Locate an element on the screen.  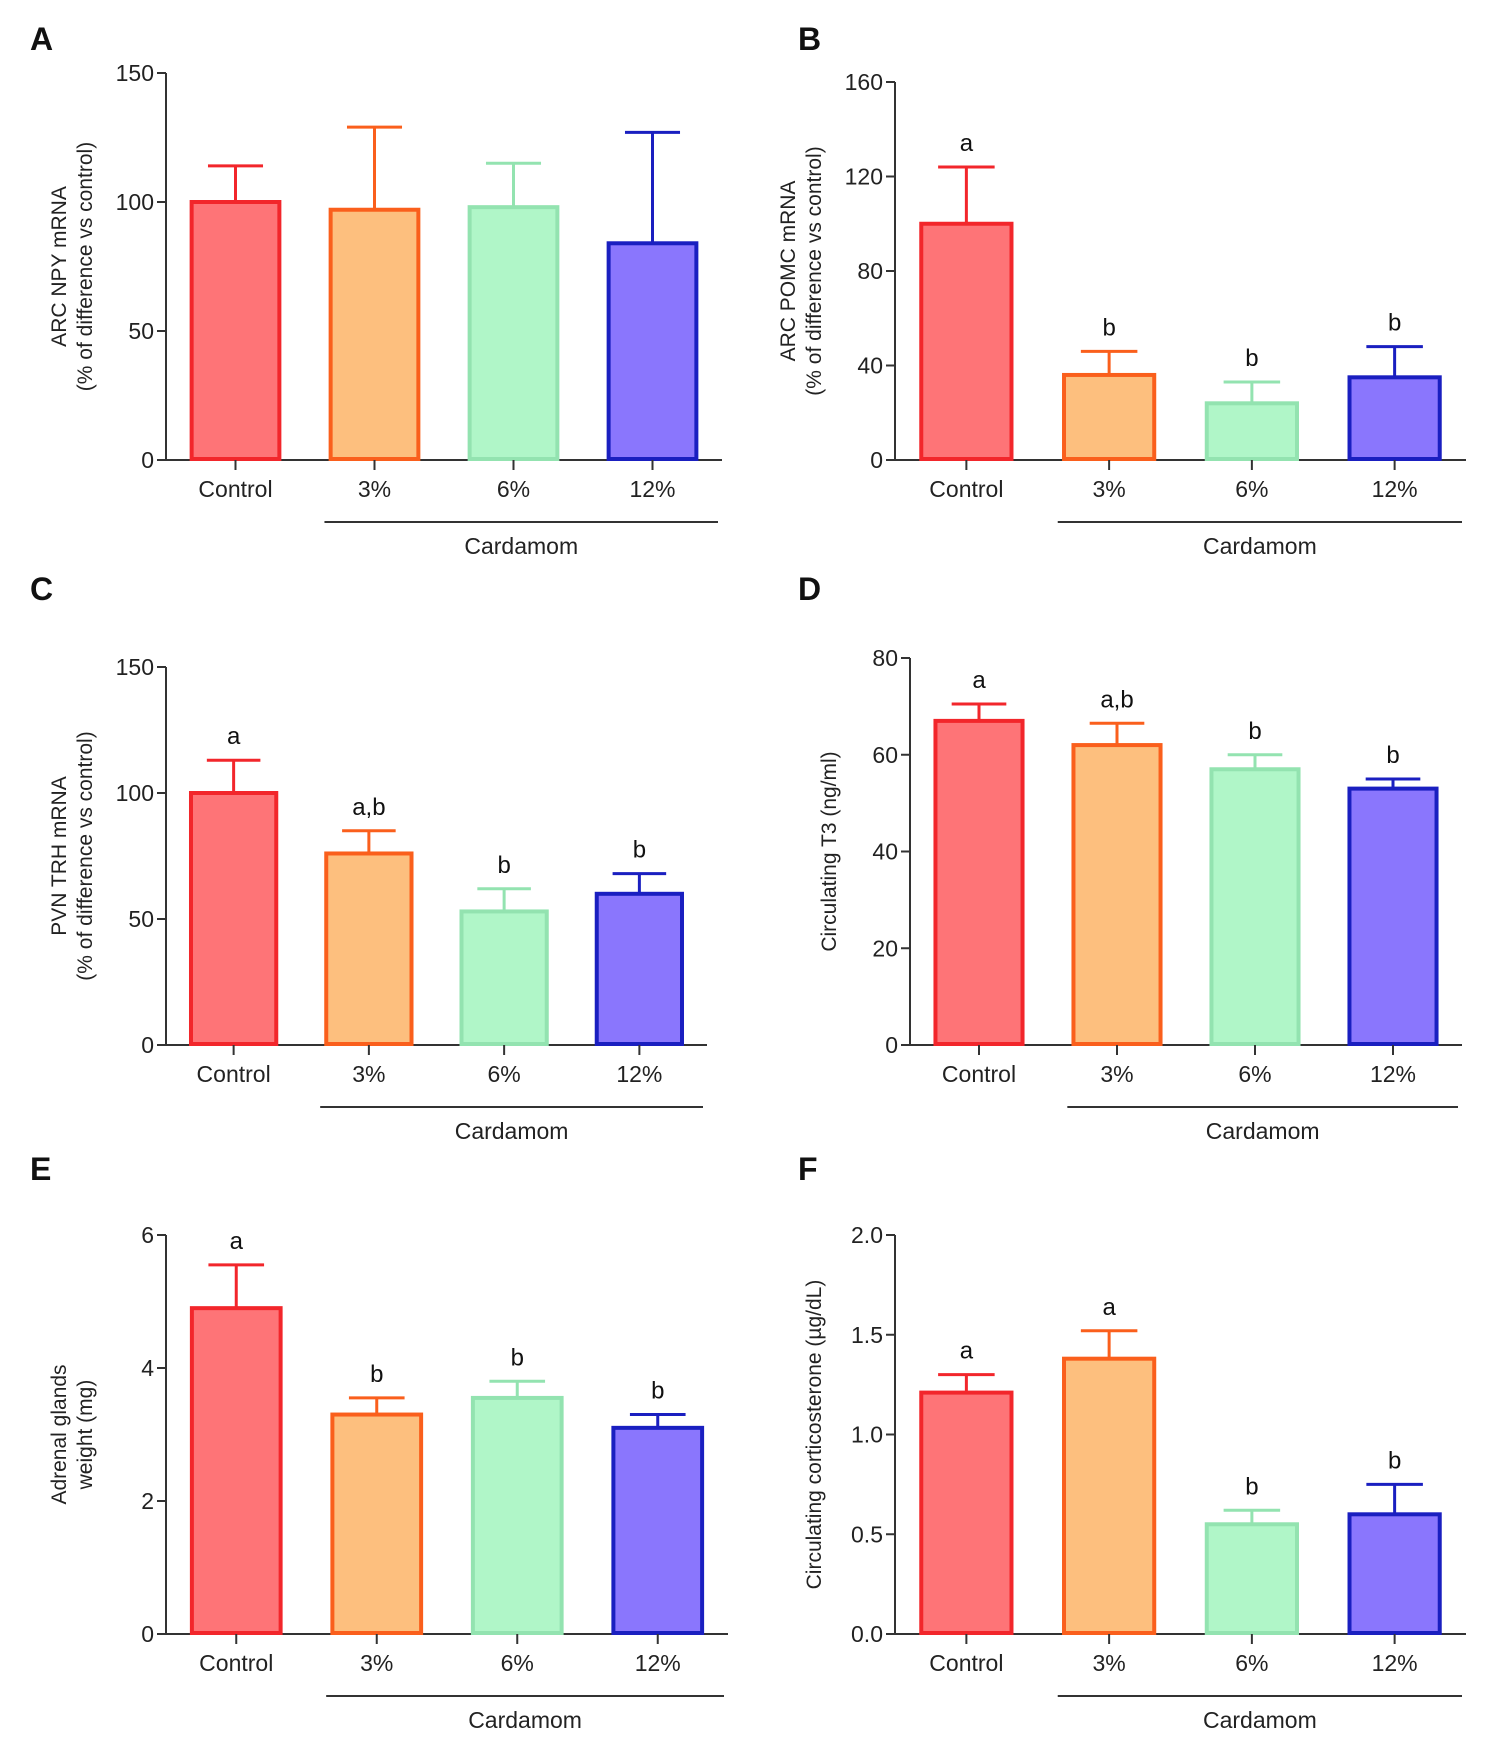
panel-letter: E is located at coordinates (40, 1169).